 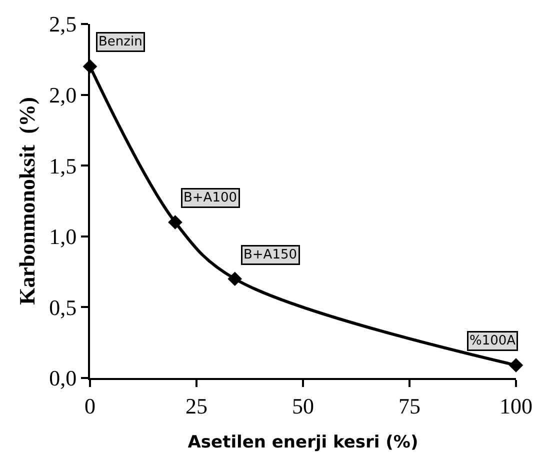 I want to click on y-tick-label: 1,5, so click(x=63, y=165).